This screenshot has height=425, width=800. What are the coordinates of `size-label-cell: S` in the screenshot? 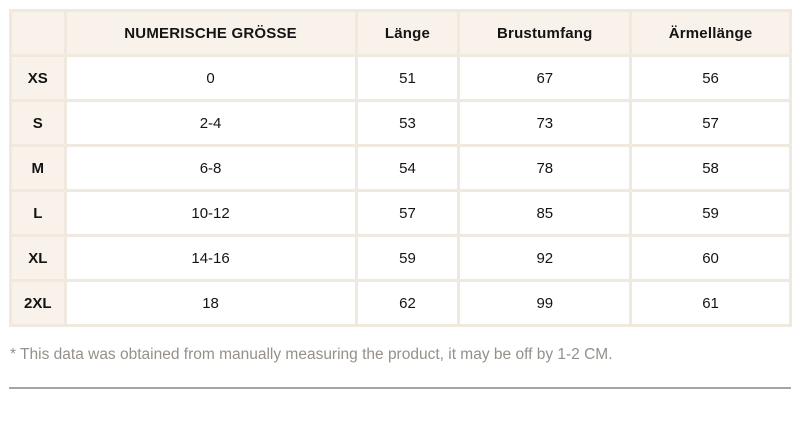 It's located at (38, 123).